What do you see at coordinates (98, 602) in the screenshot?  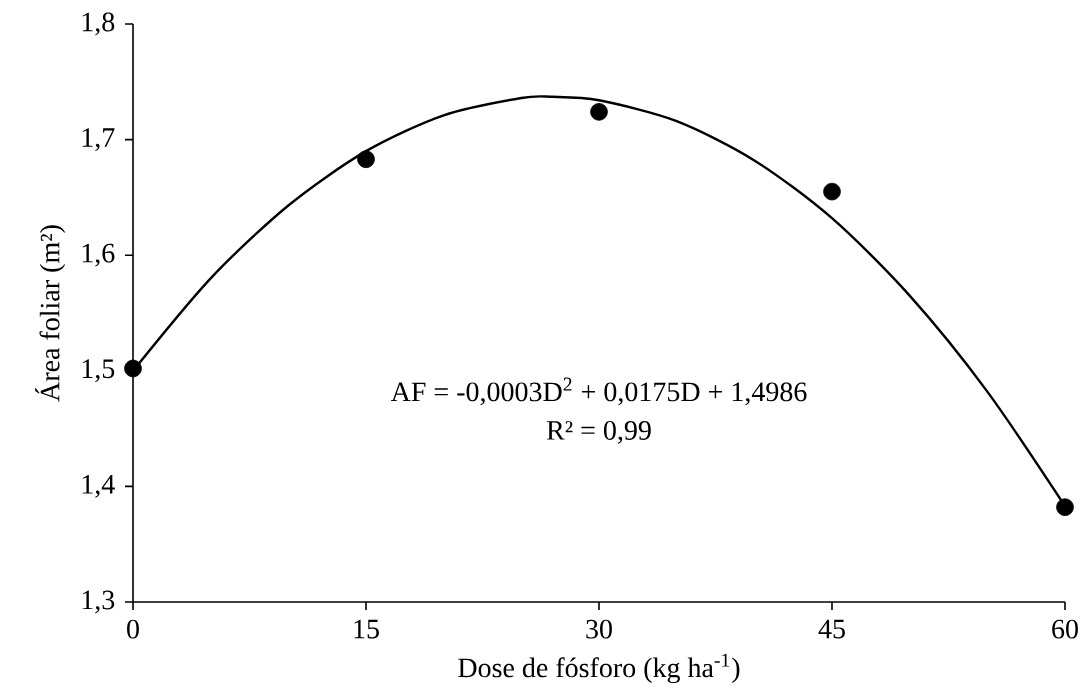 I see `y-tick-label: 1,3` at bounding box center [98, 602].